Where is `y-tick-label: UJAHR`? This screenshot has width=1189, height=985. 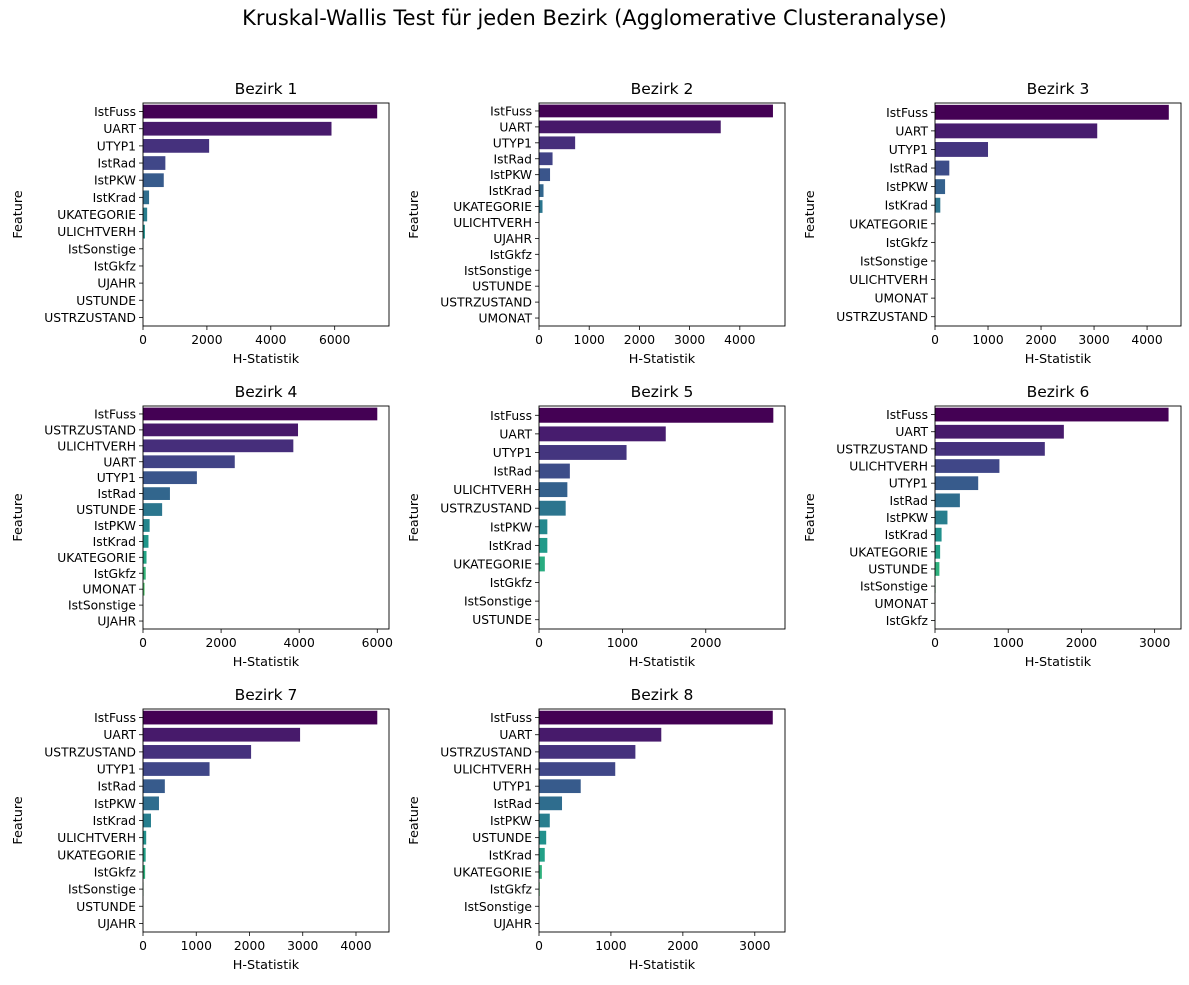
y-tick-label: UJAHR is located at coordinates (116, 622).